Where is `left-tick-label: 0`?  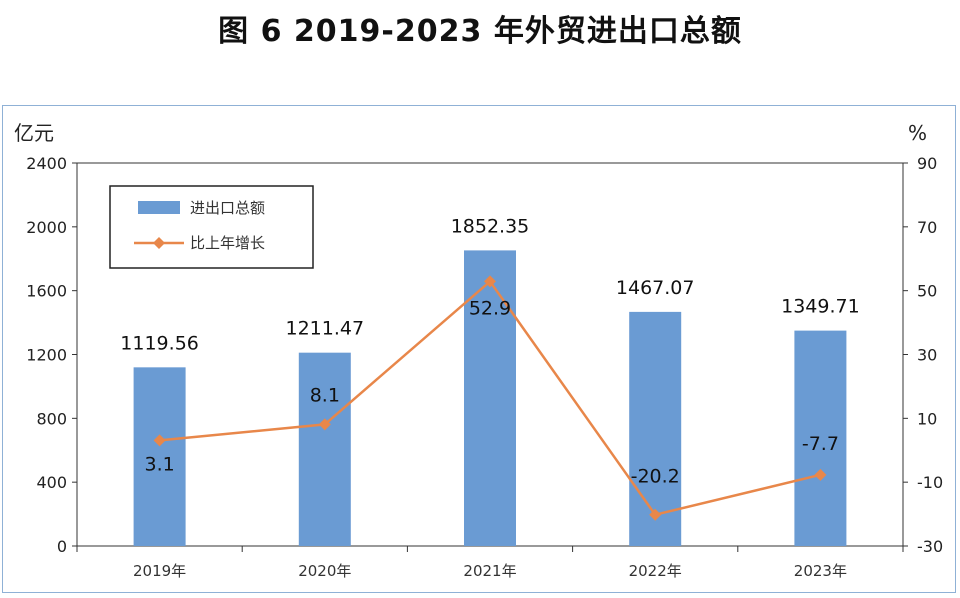 left-tick-label: 0 is located at coordinates (62, 546).